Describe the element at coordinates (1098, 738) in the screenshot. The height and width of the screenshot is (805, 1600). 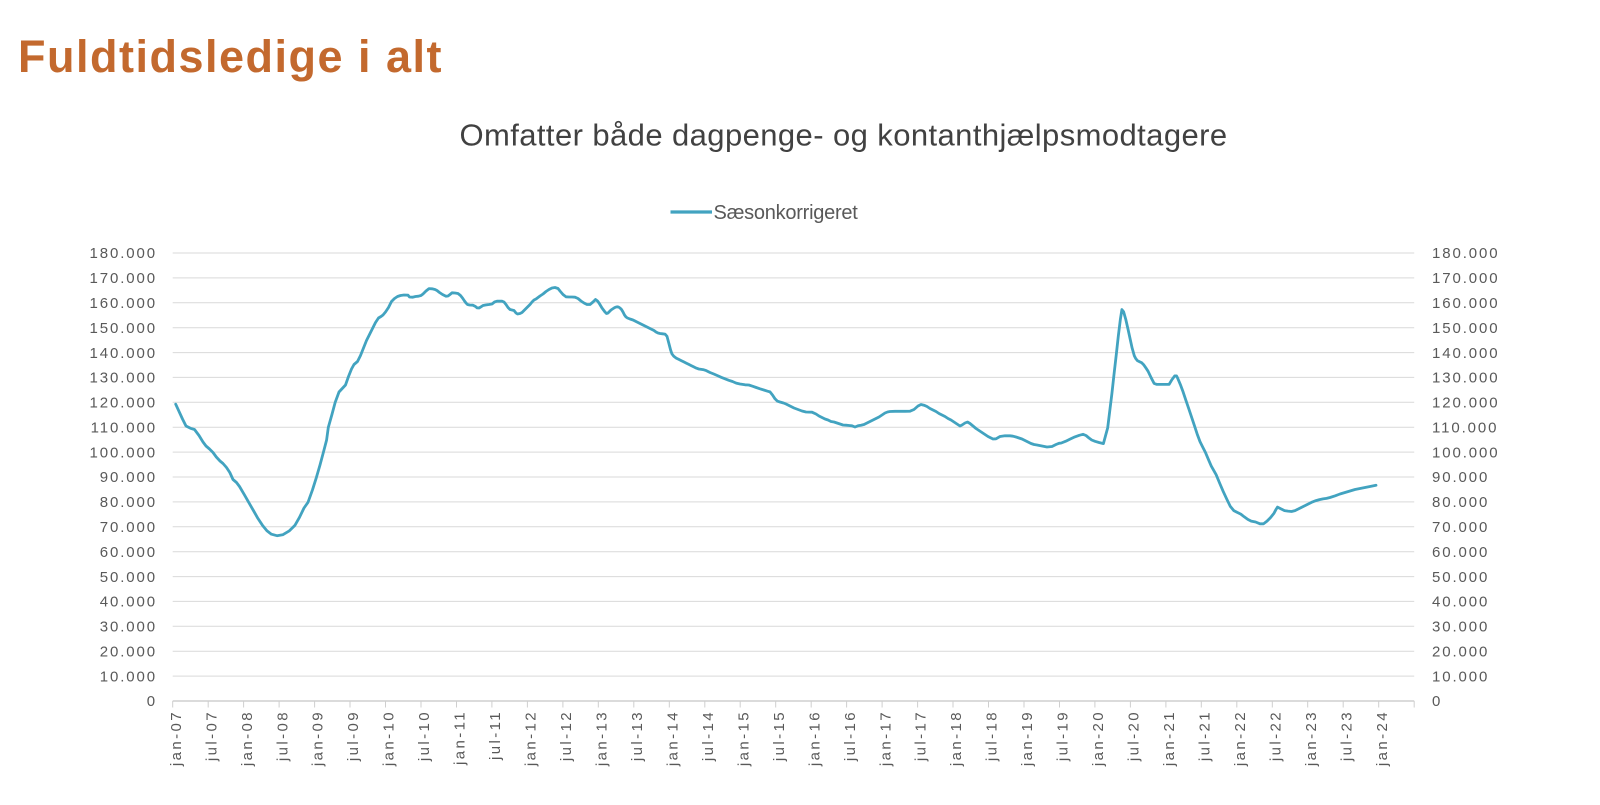
I see `svg-text: jan-20` at that location.